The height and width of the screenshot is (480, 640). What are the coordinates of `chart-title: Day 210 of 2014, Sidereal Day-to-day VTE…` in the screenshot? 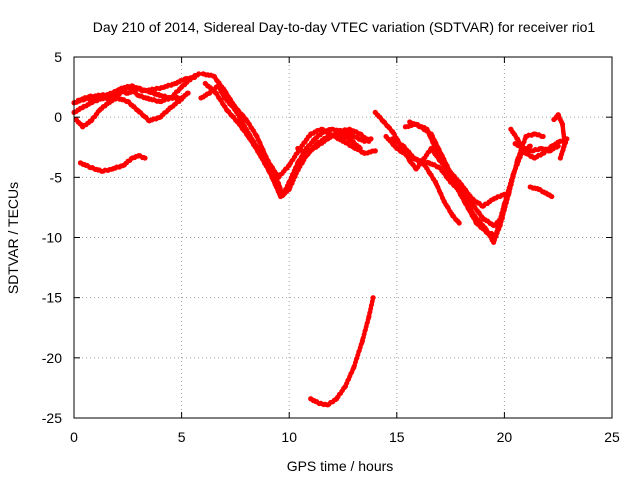 It's located at (344, 27).